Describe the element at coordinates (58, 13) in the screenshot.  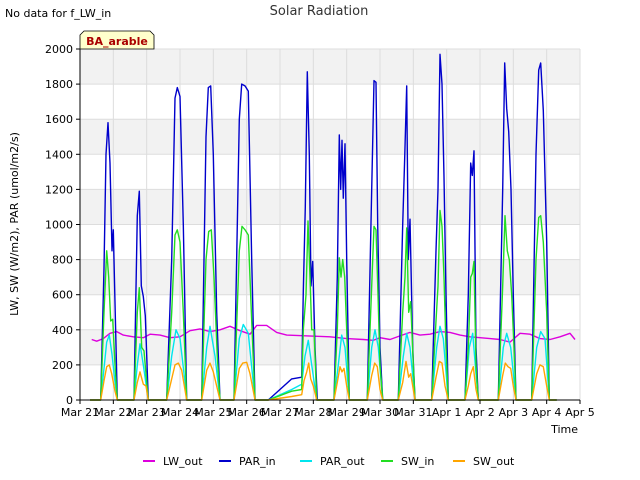
I see `no-data-note: No data for f_LW_in` at that location.